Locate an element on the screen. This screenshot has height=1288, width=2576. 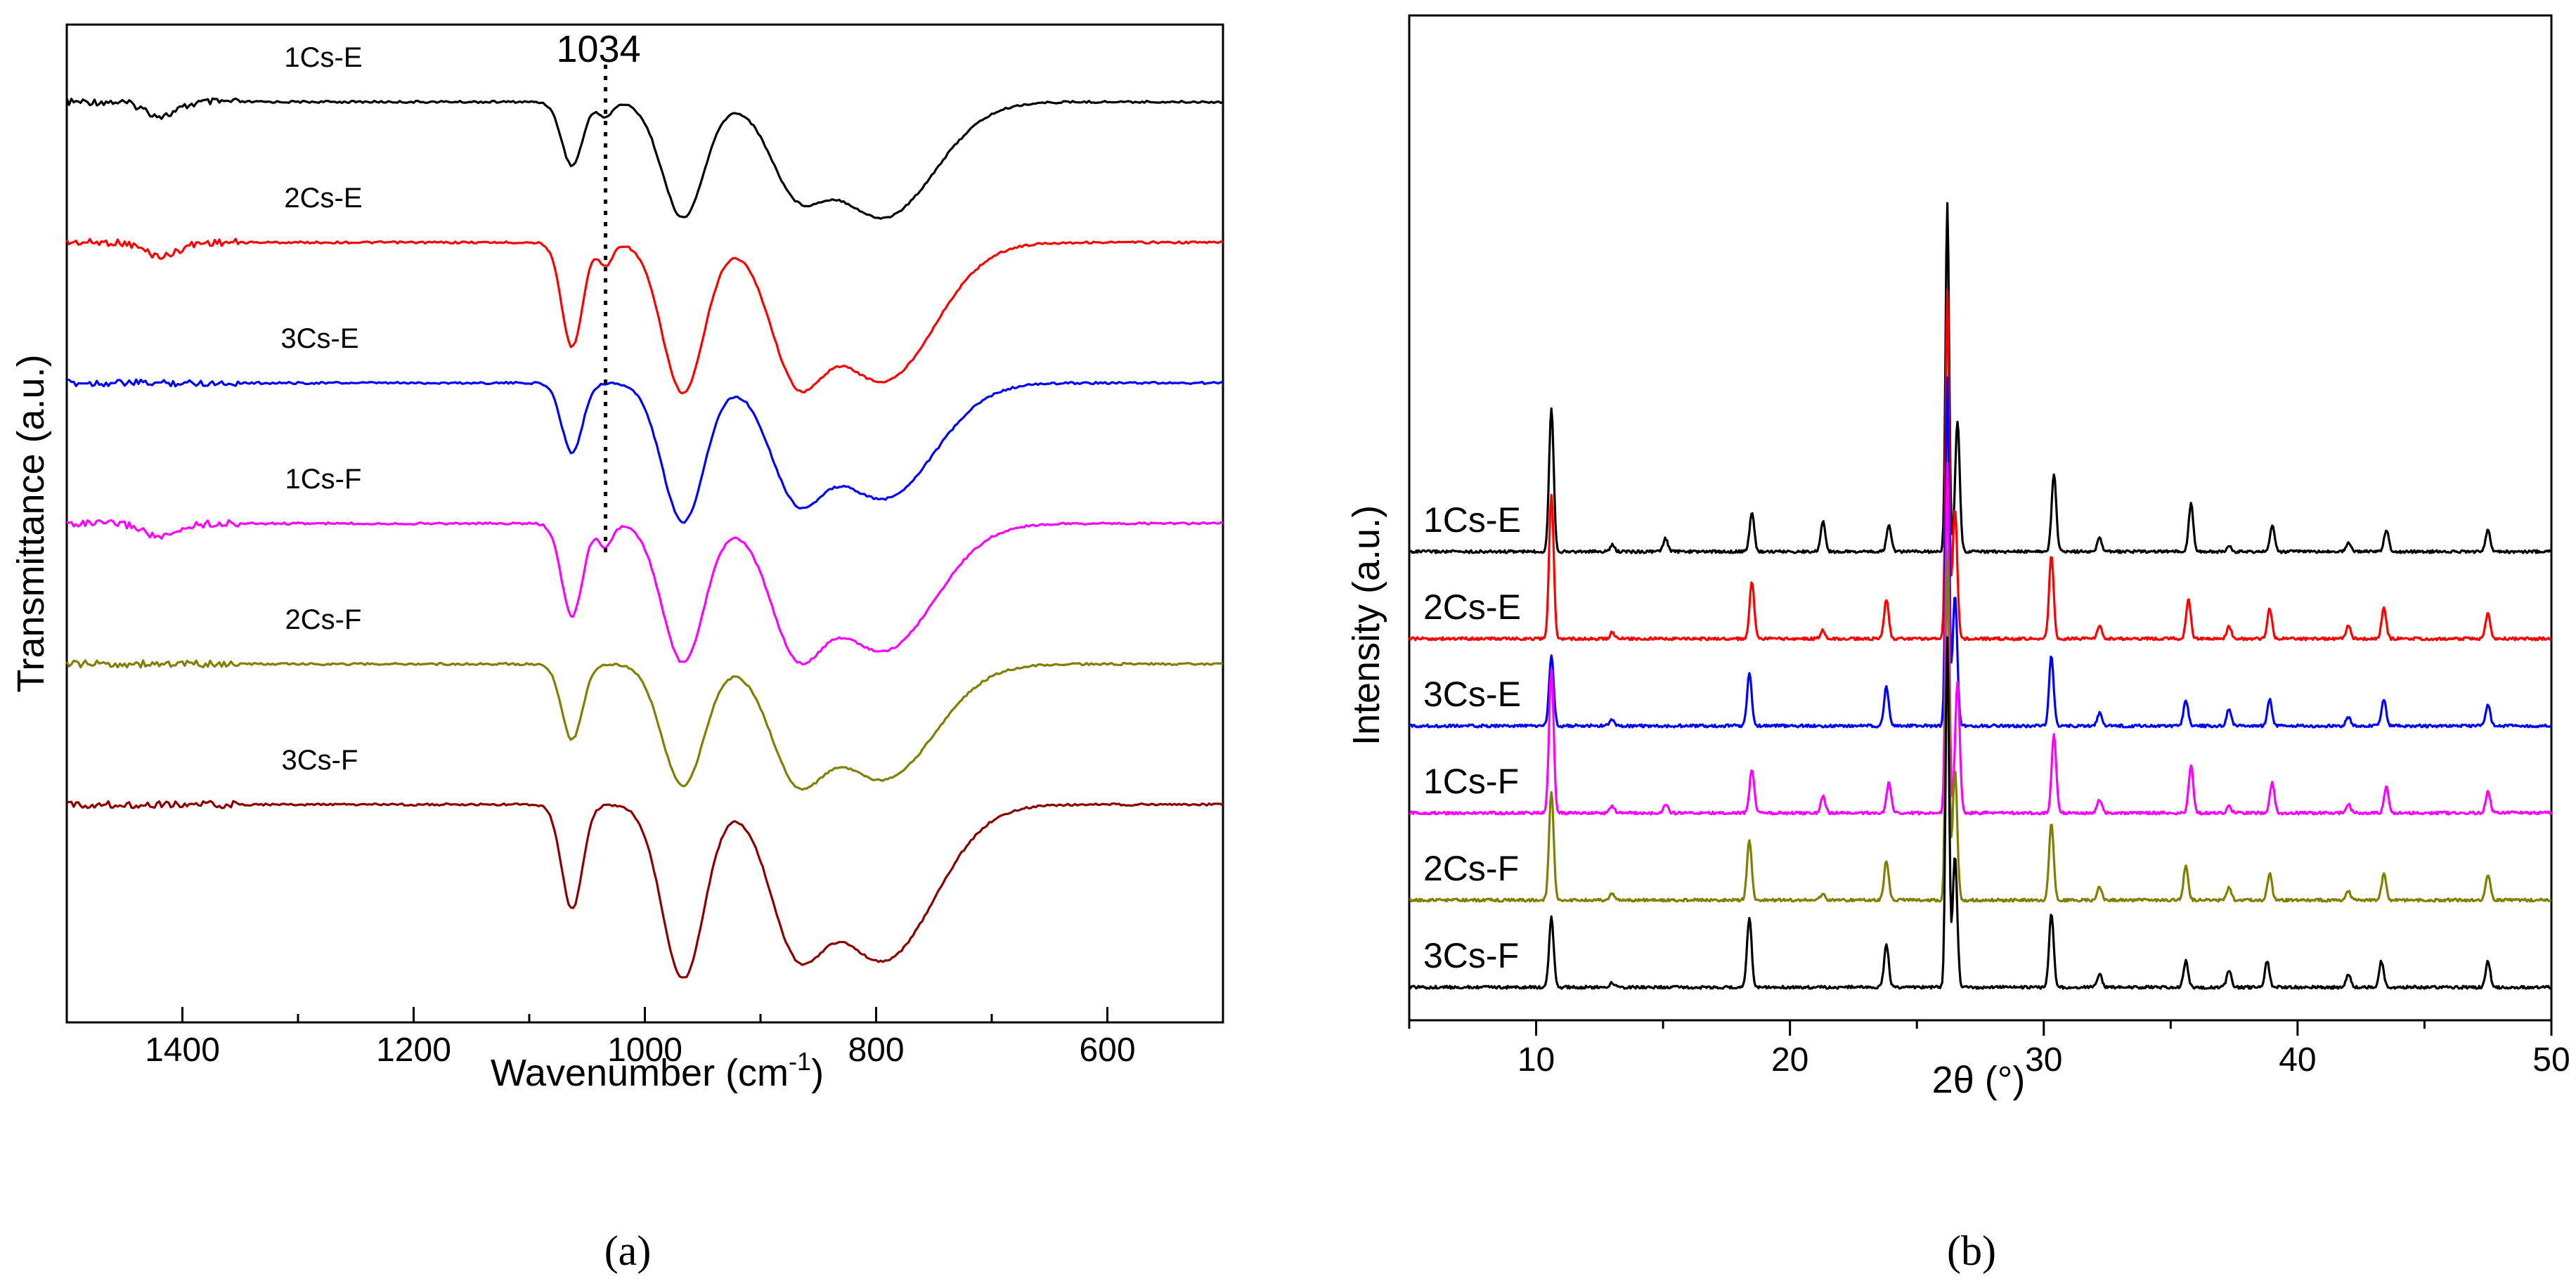
ftir-series-label-3Cs-F: 3Cs-F is located at coordinates (320, 760).